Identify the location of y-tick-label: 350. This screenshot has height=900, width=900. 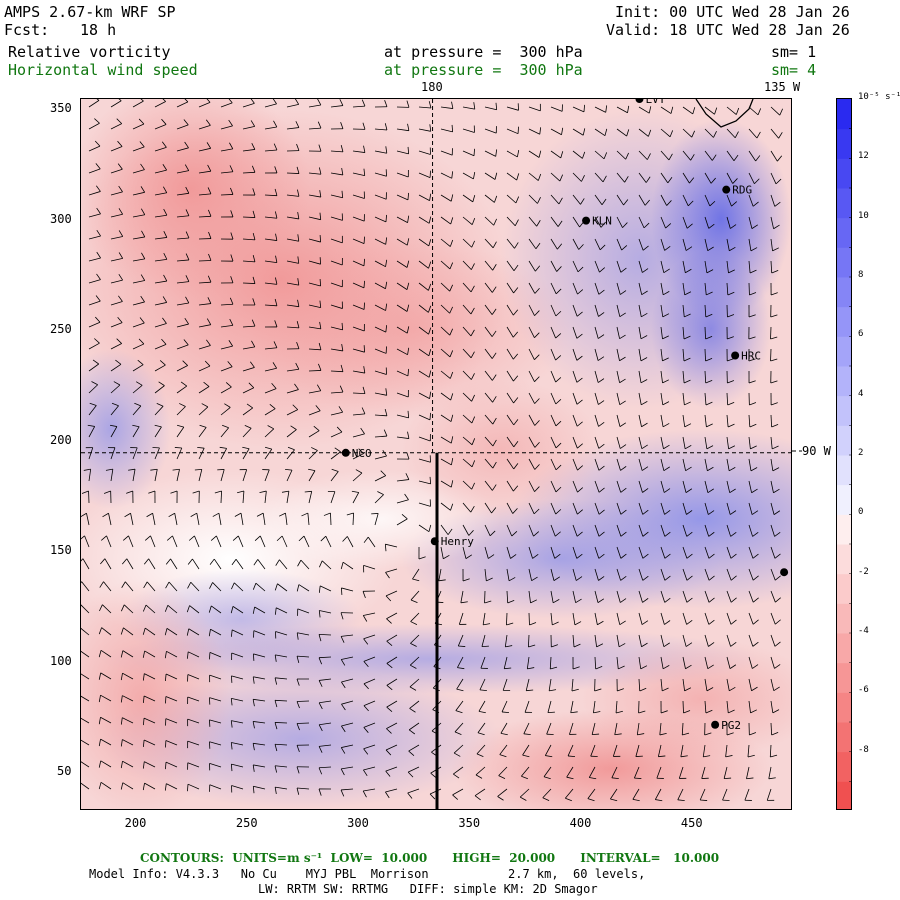
(61, 108).